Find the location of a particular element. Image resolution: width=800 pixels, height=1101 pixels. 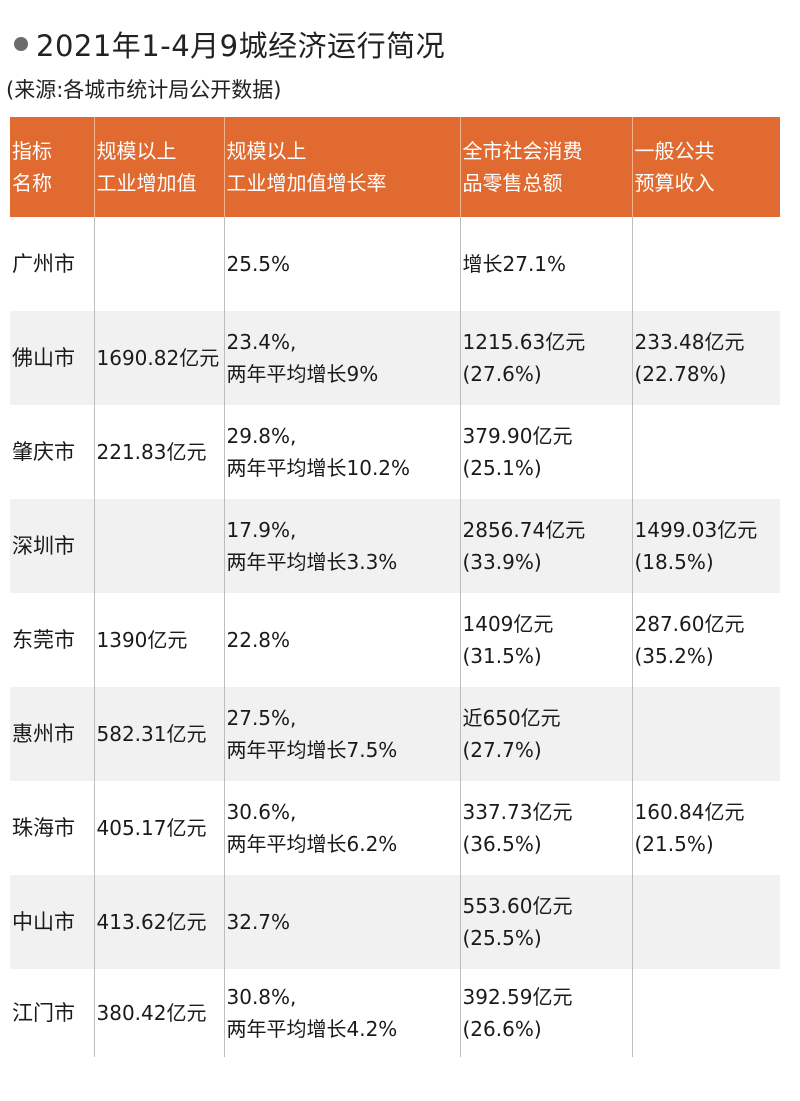

industrial-output-cell: 582.31亿元 is located at coordinates (159, 734).